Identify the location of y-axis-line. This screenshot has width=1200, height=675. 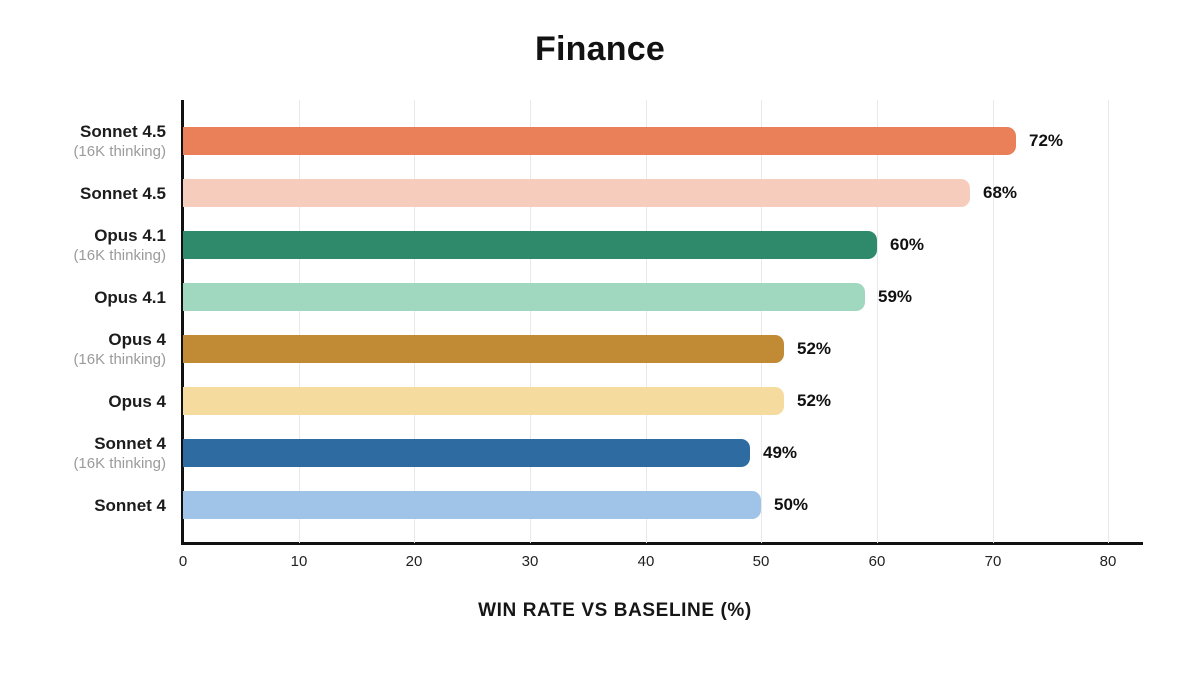
(182, 321).